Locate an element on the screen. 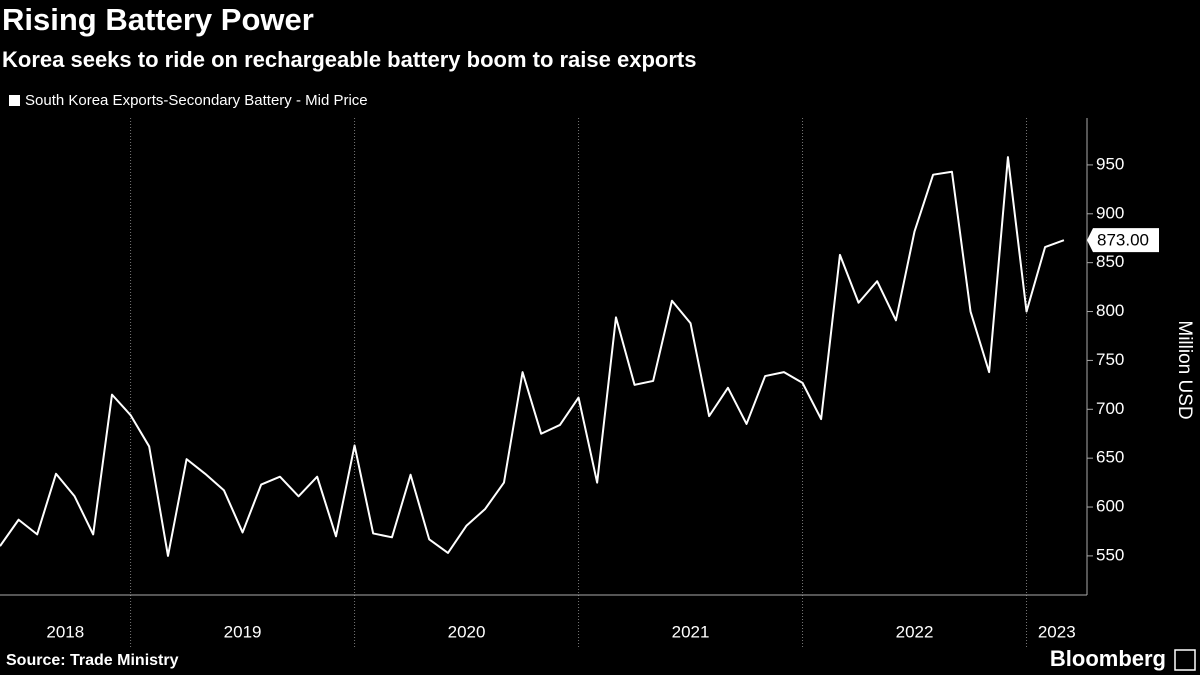 This screenshot has height=675, width=1200. value-label: 873.00 is located at coordinates (1123, 240).